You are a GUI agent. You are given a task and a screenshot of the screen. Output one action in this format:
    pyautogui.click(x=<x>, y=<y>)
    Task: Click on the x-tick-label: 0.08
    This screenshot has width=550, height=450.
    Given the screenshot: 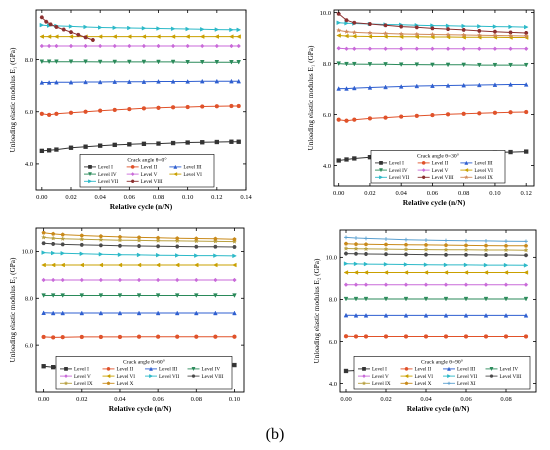 What is the action you would take?
    pyautogui.click(x=505, y=399)
    